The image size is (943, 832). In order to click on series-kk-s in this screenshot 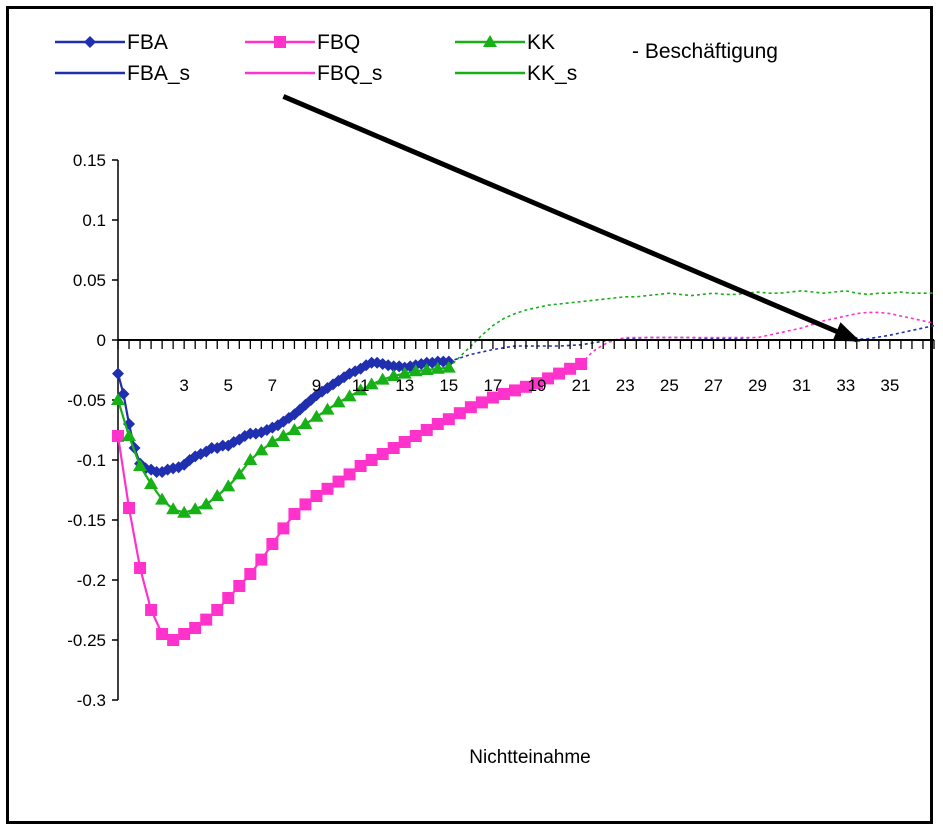, I will do `click(691, 329)`.